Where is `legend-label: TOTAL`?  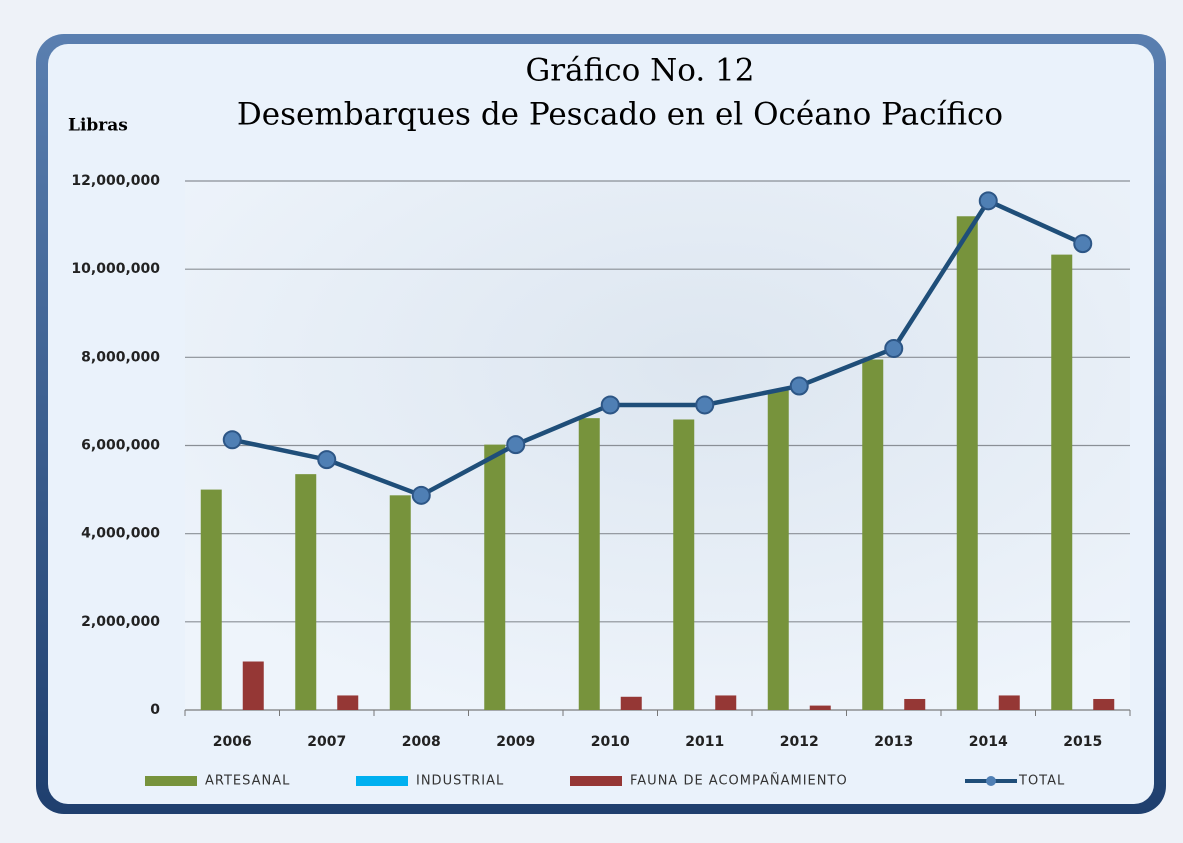
legend-label: TOTAL is located at coordinates (1041, 781).